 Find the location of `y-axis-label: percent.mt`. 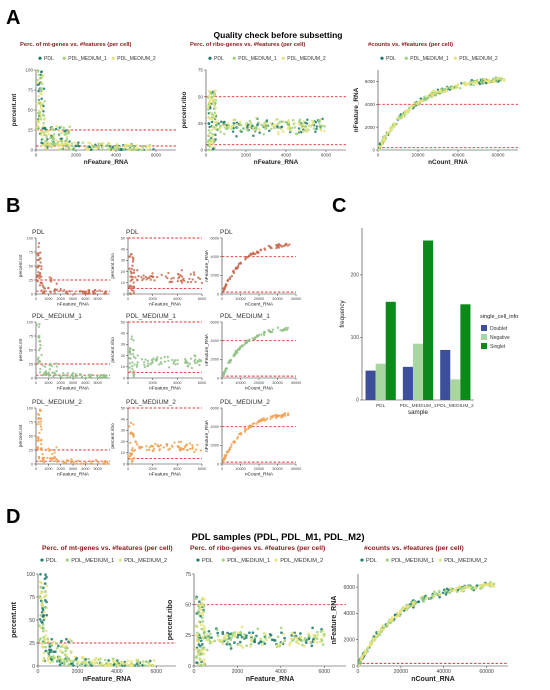

y-axis-label: percent.mt is located at coordinates (14, 110).